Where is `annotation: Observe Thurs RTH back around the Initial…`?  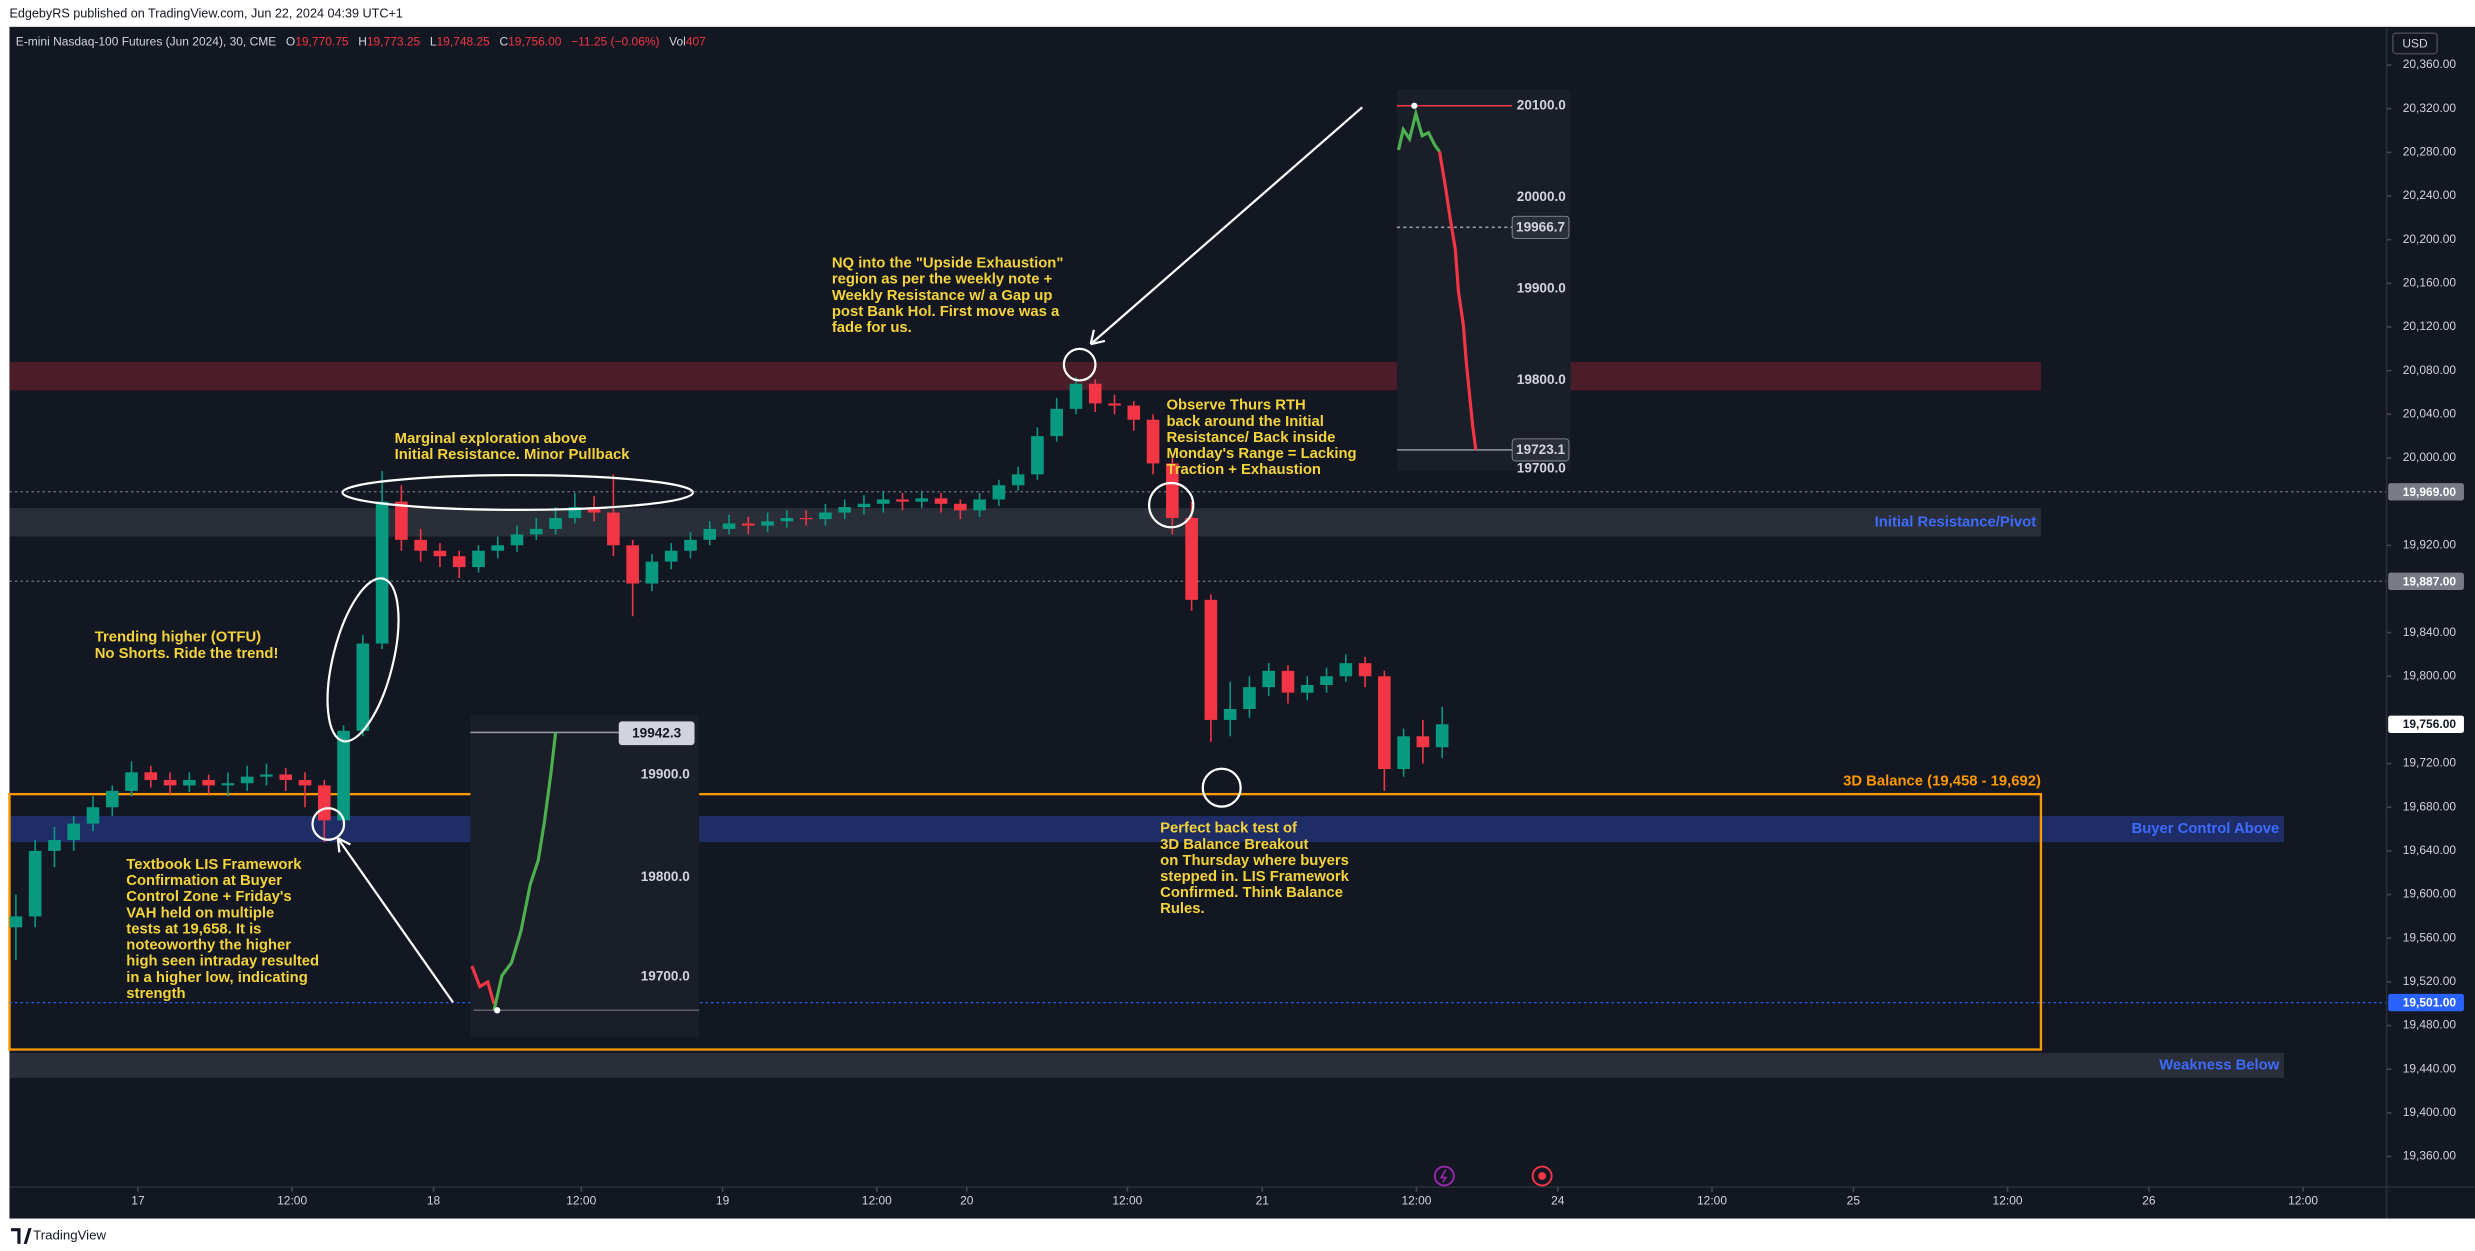
annotation: Observe Thurs RTH back around the Initial… is located at coordinates (1261, 438).